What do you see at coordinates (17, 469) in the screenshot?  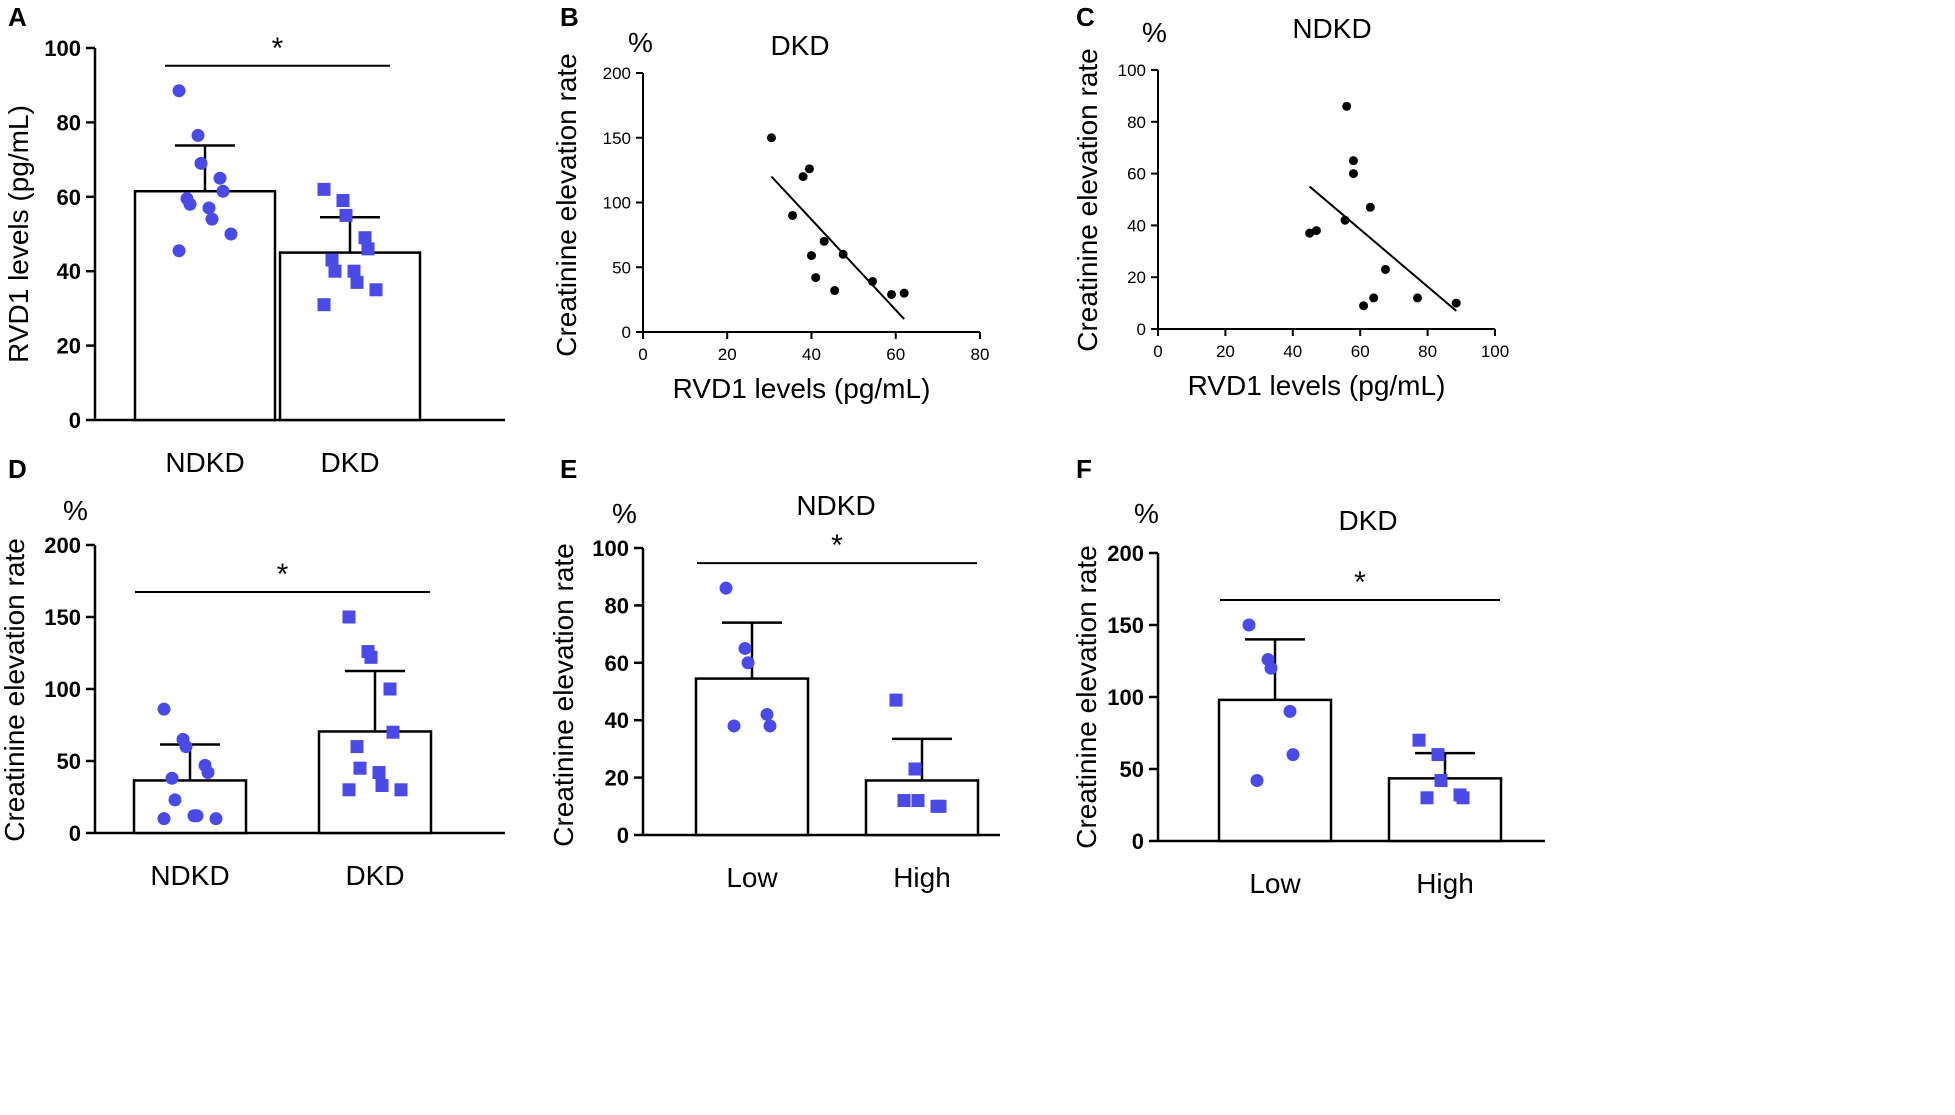 I see `panel-label: D` at bounding box center [17, 469].